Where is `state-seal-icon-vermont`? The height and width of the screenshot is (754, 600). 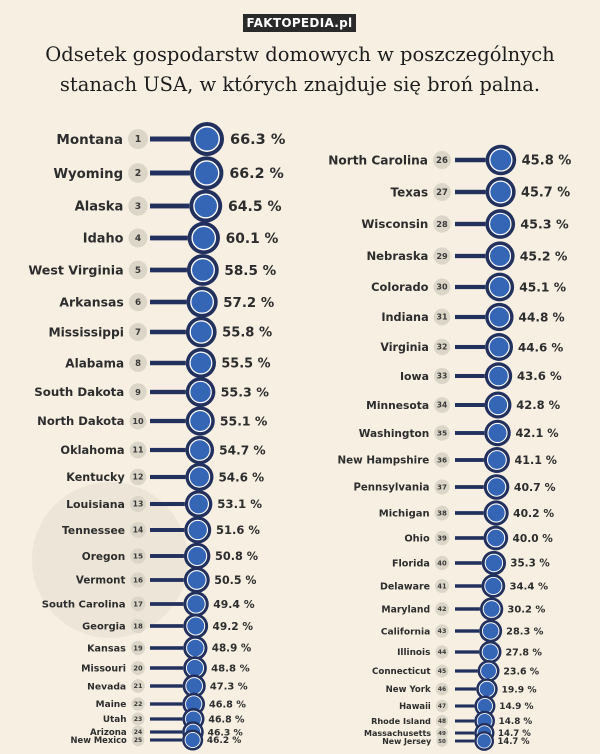
state-seal-icon-vermont is located at coordinates (196, 580).